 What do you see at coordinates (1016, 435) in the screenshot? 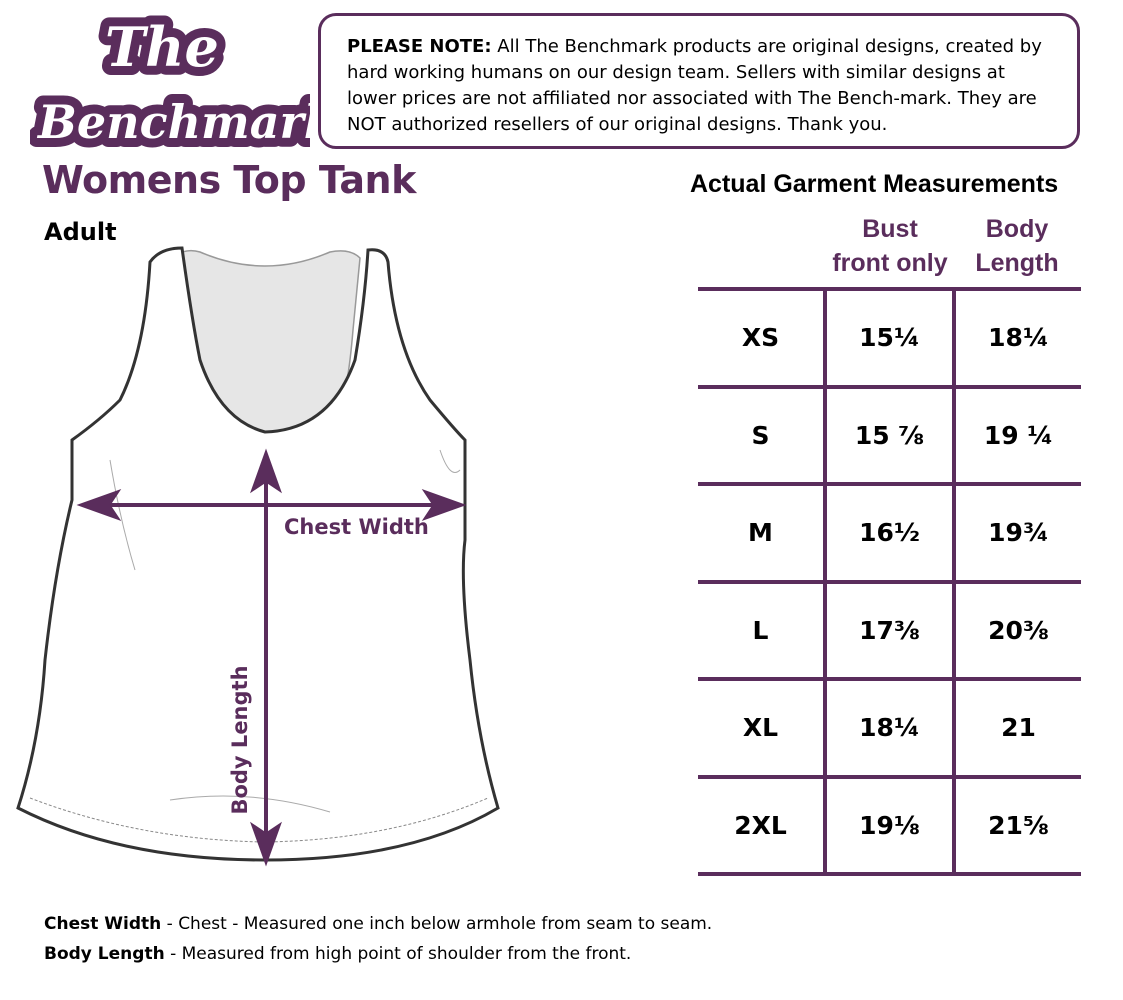
I see `length-cell: 19 ¼` at bounding box center [1016, 435].